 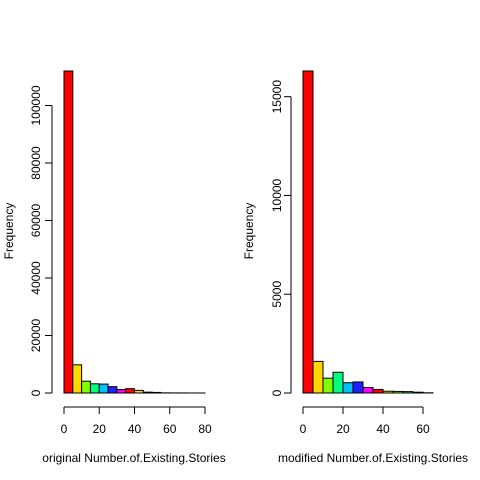 I want to click on left-x-tick-label: 80, so click(x=205, y=429).